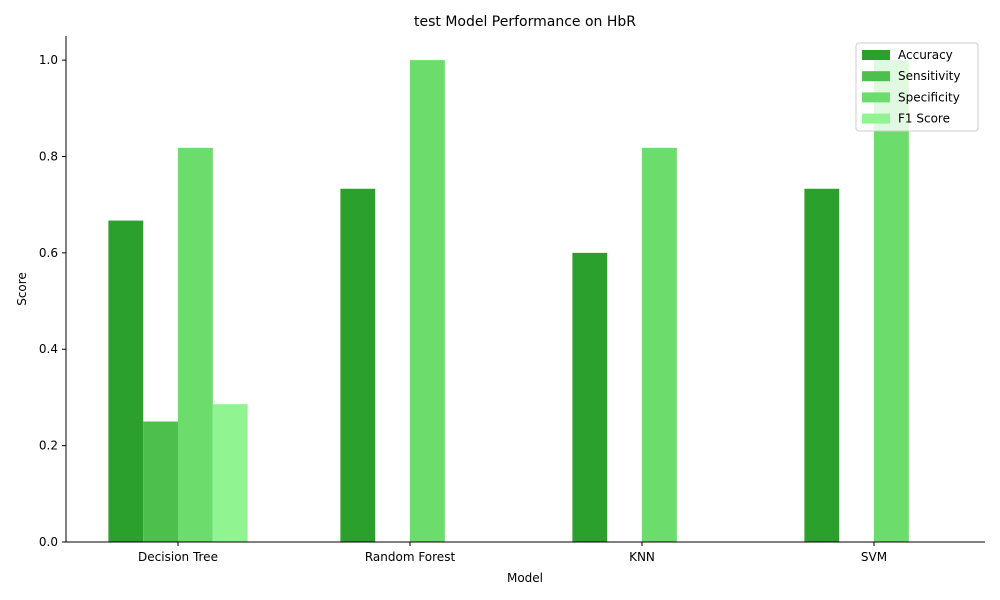 This screenshot has width=1000, height=600. Describe the element at coordinates (427, 301) in the screenshot. I see `bar-specificity-random-forest` at that location.